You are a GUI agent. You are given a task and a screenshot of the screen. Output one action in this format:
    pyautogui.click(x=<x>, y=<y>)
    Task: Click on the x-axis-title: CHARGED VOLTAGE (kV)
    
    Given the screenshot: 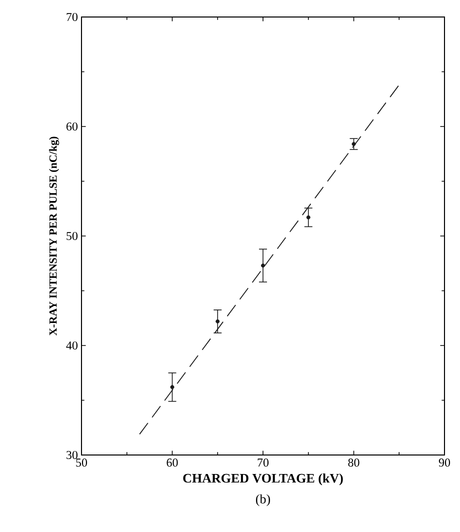 What is the action you would take?
    pyautogui.click(x=263, y=480)
    